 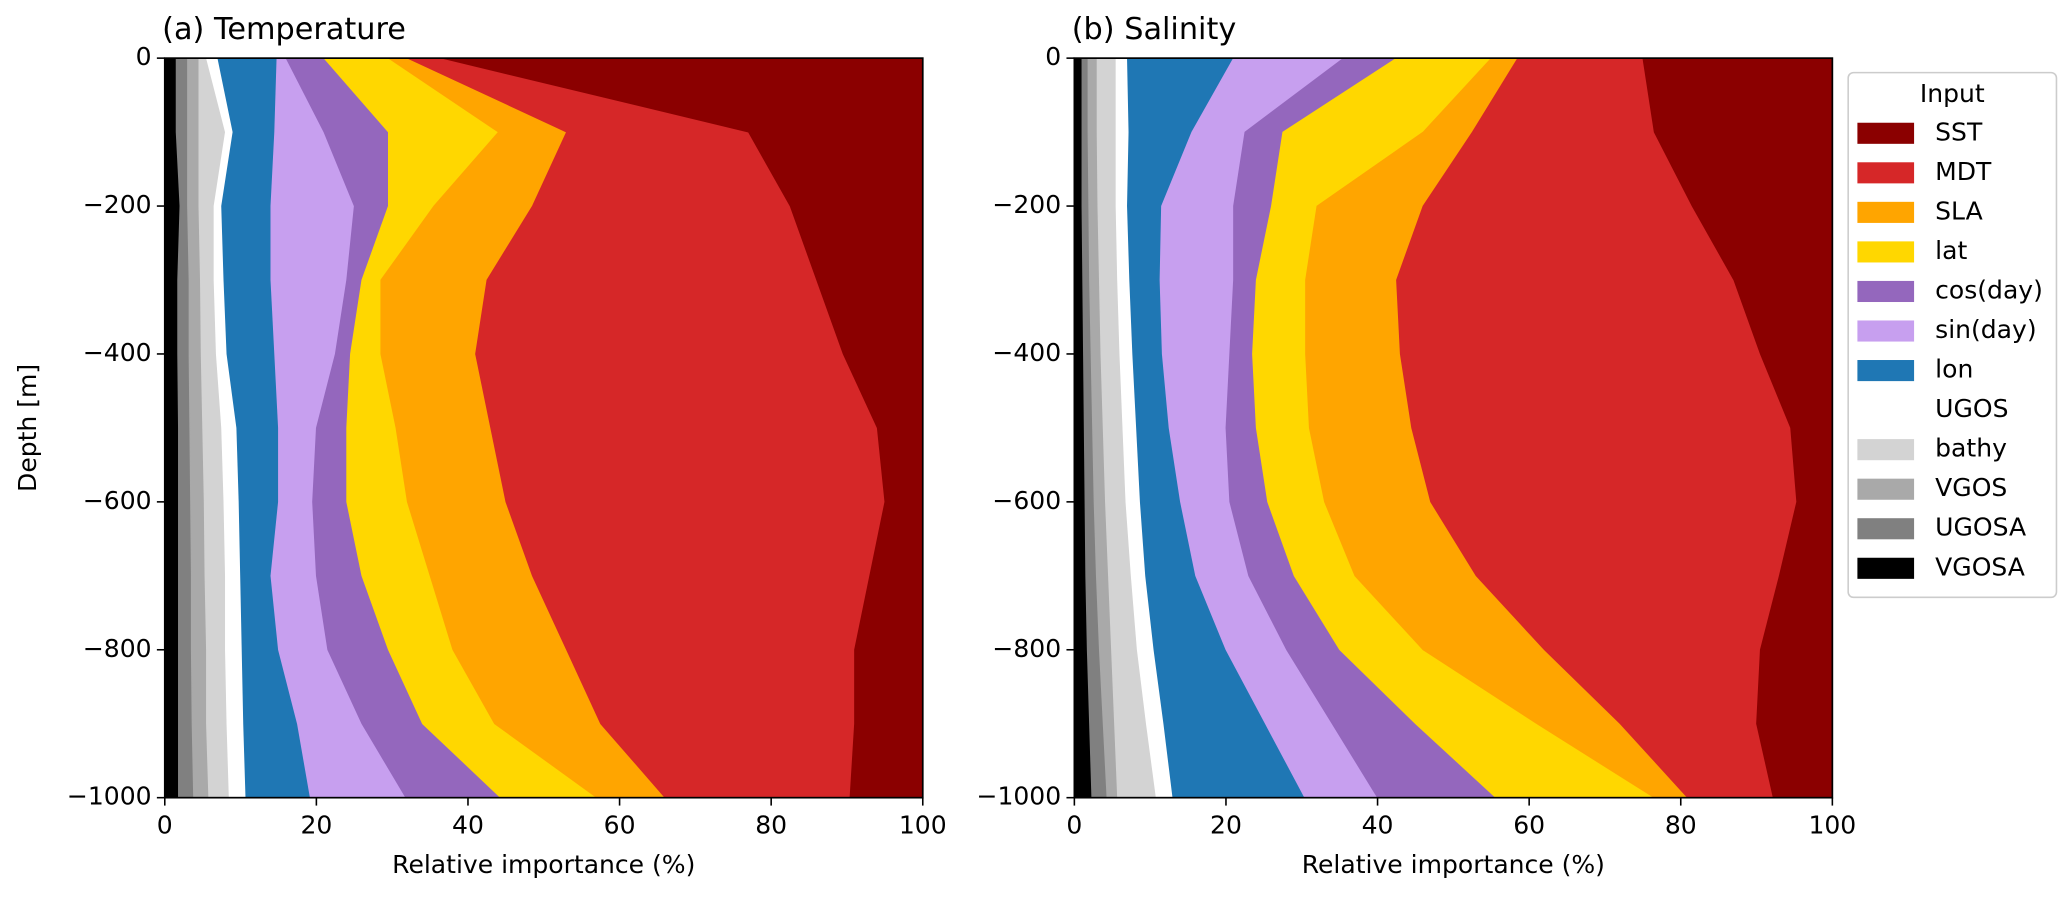 I want to click on legend-label: MDT, so click(x=1963, y=171).